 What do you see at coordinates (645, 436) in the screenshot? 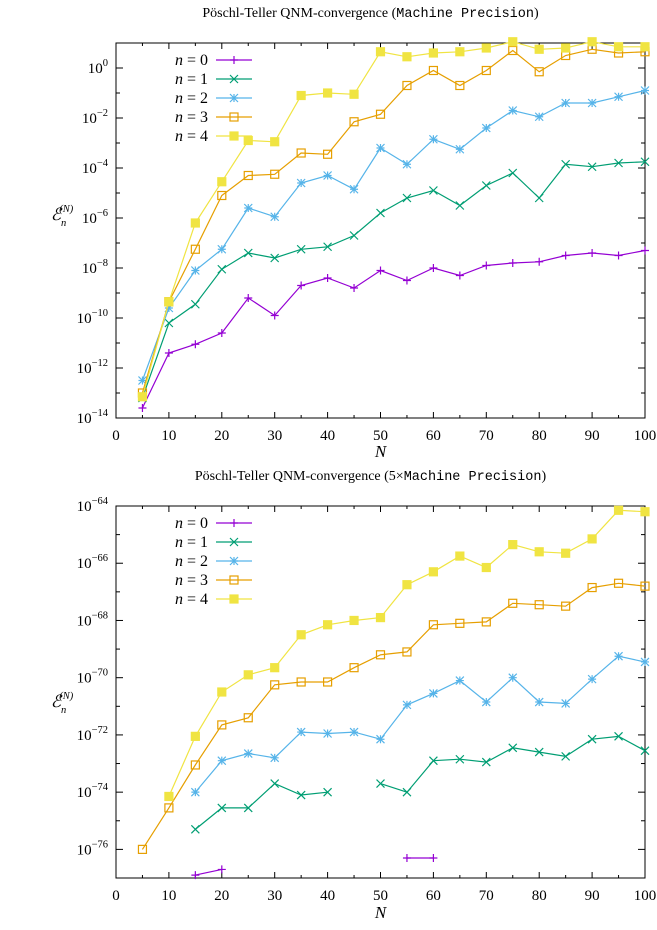
I see `x-tick-label: 100` at bounding box center [645, 436].